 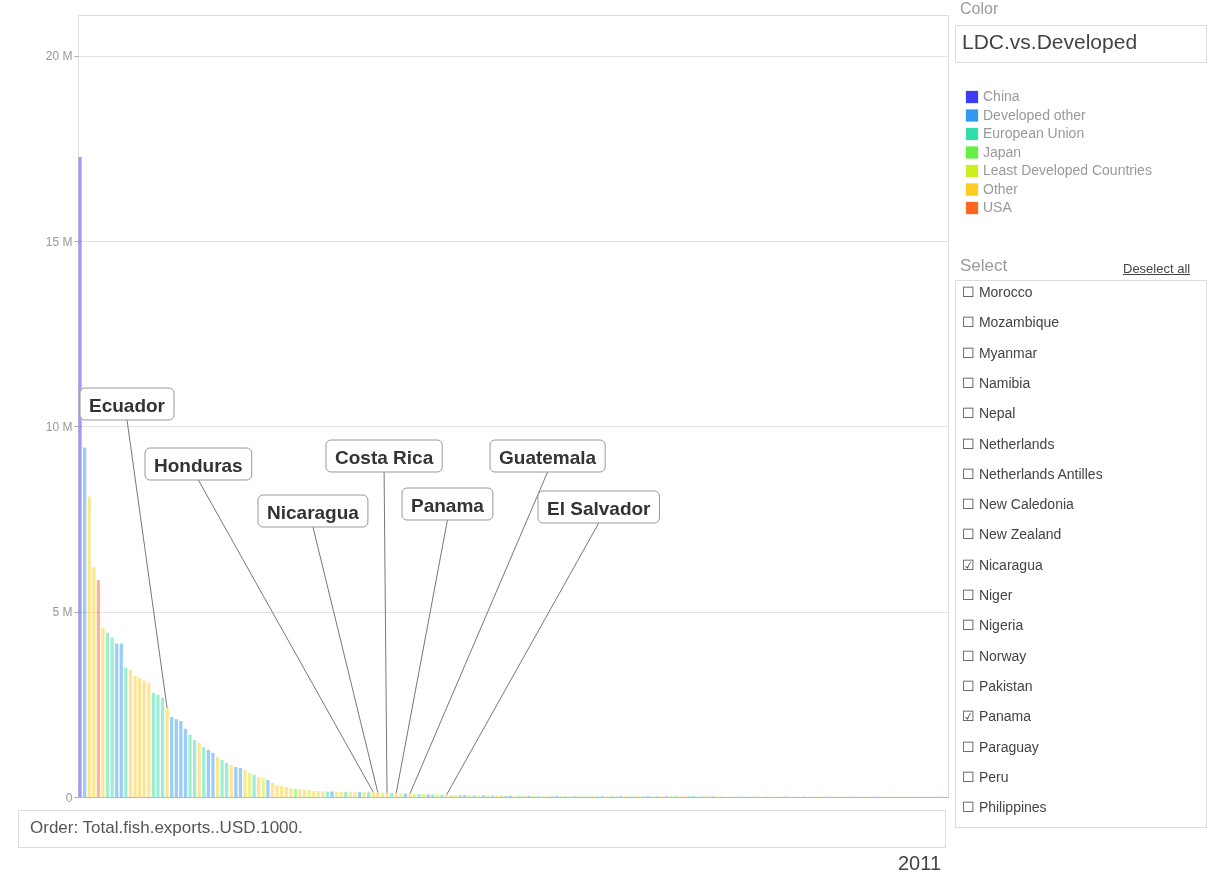 I want to click on y-tick-label: 15 M, so click(x=59, y=241).